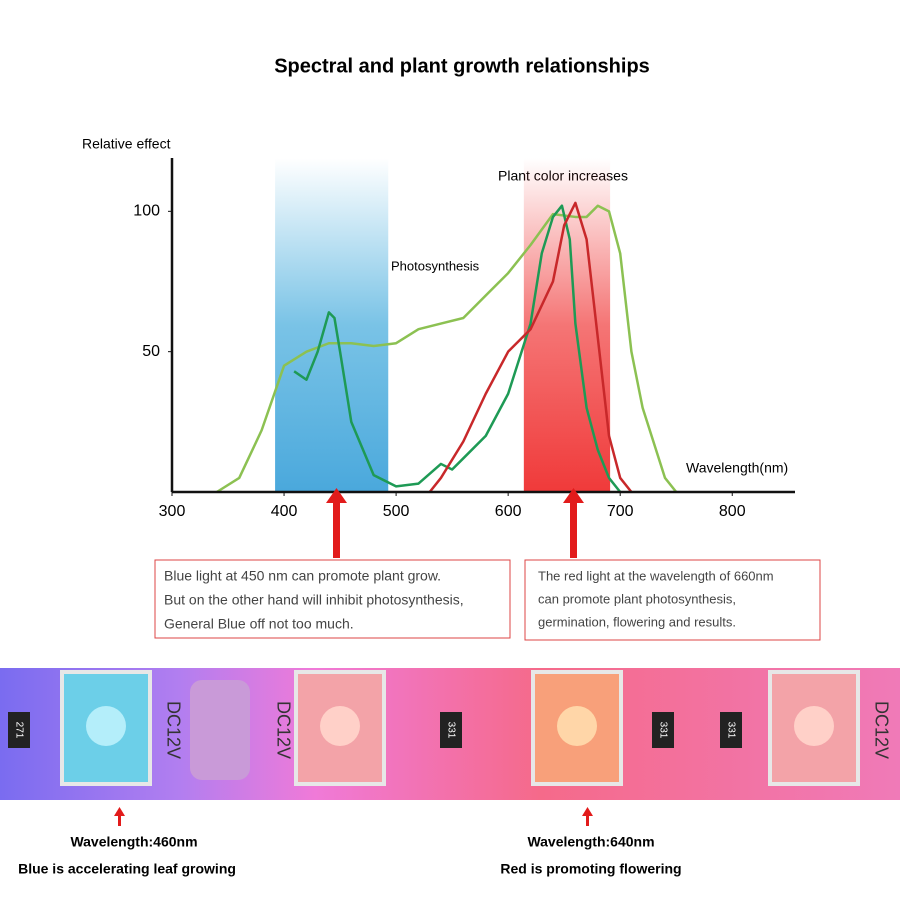  I want to click on y-tick-label: 50, so click(151, 351).